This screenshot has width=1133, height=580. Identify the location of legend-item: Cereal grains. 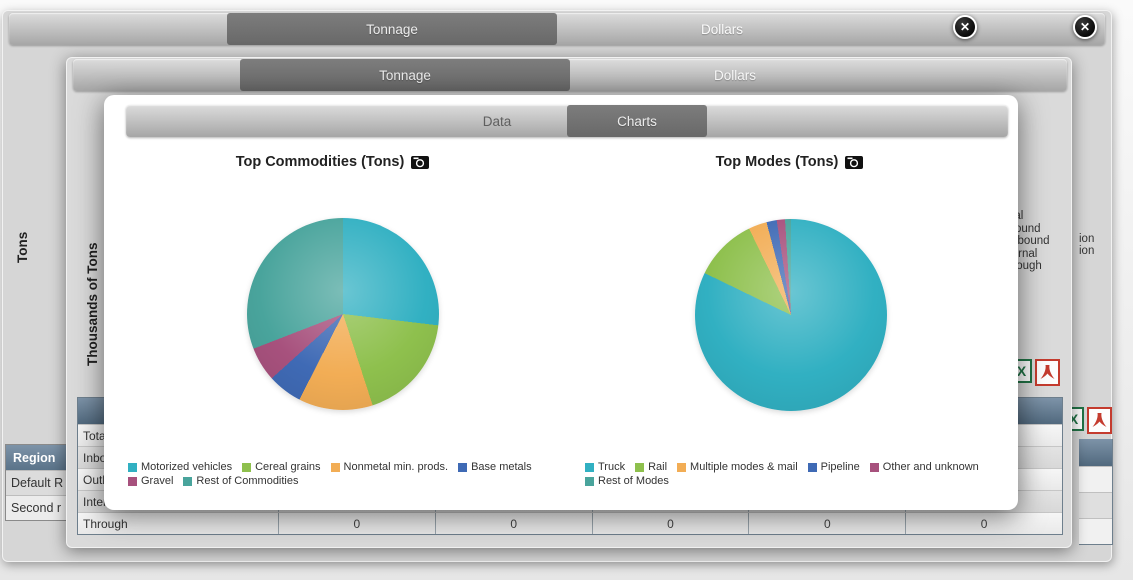
(281, 467).